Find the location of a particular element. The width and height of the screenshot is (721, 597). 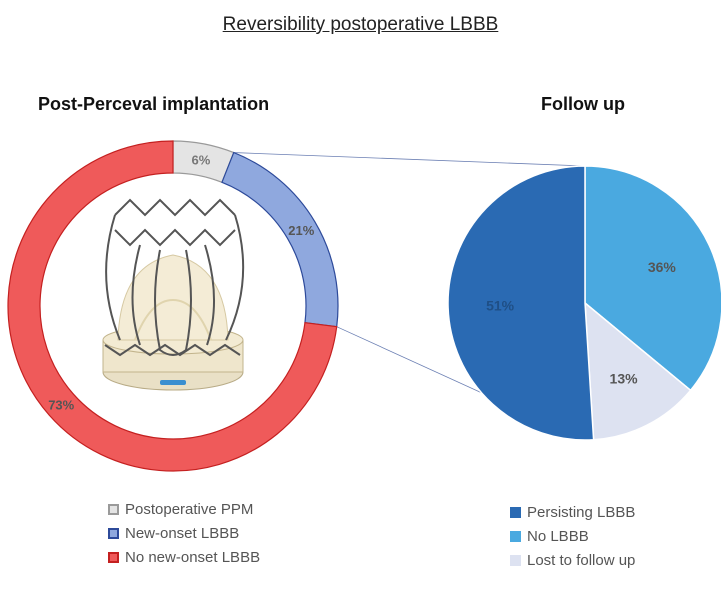

legend-item-new-onset-lbbb: New-onset LBBB is located at coordinates (184, 533).